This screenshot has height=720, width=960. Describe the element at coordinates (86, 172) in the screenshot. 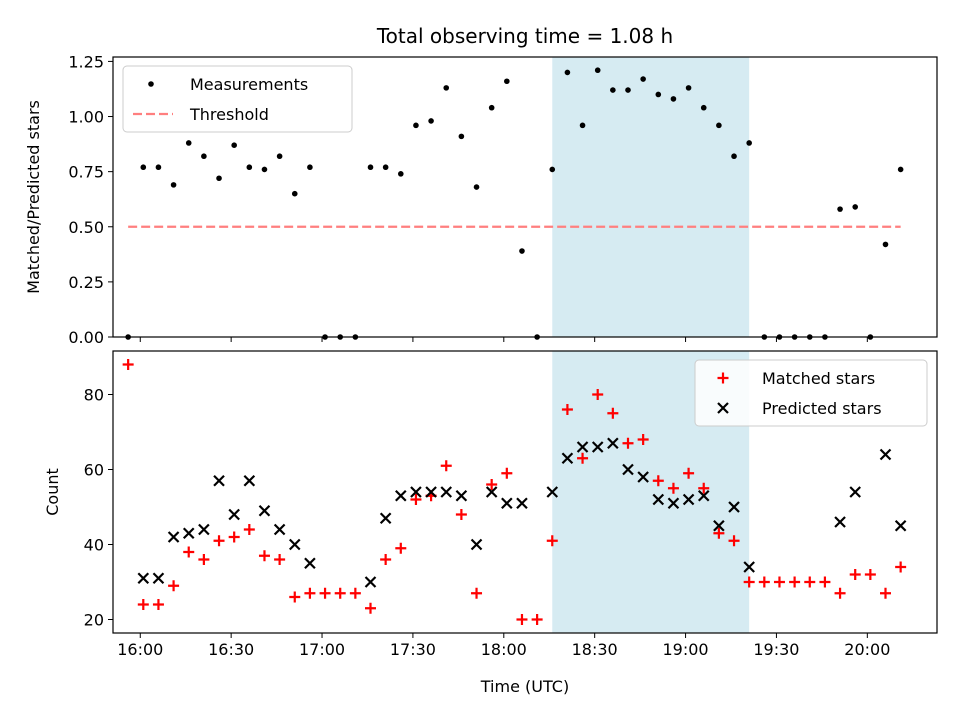

I see `y-tick-label: 0.75` at that location.